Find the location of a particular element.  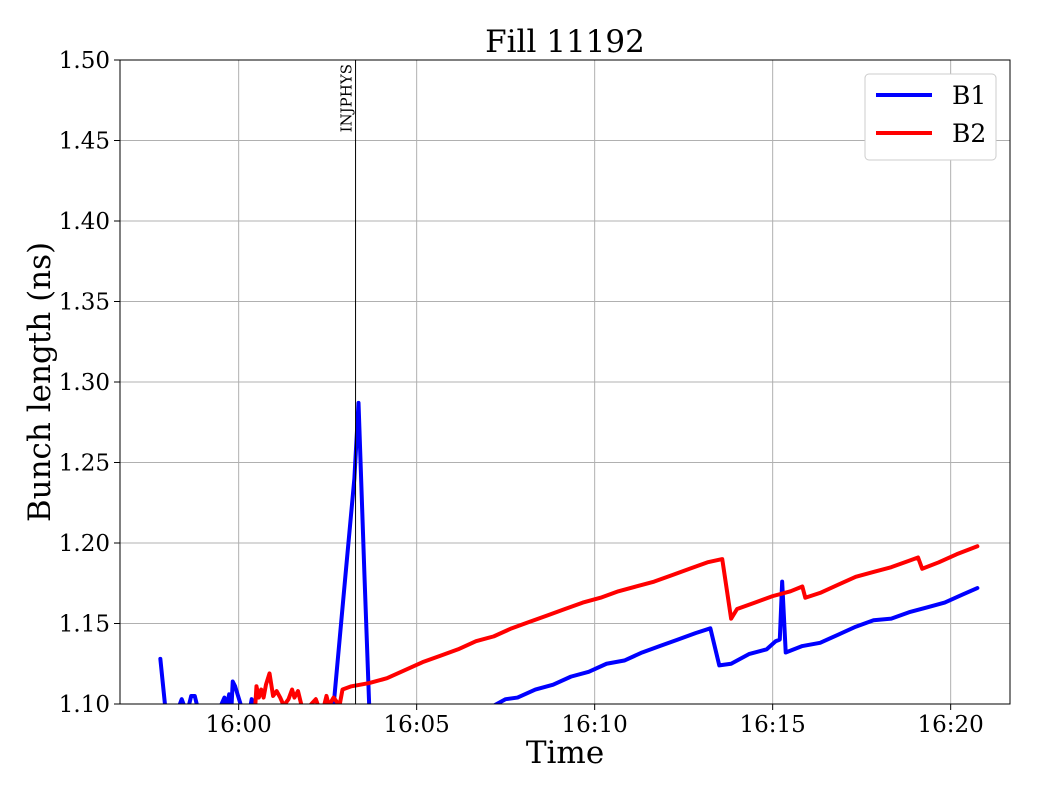

x-tick-label: 16:05 is located at coordinates (417, 725).